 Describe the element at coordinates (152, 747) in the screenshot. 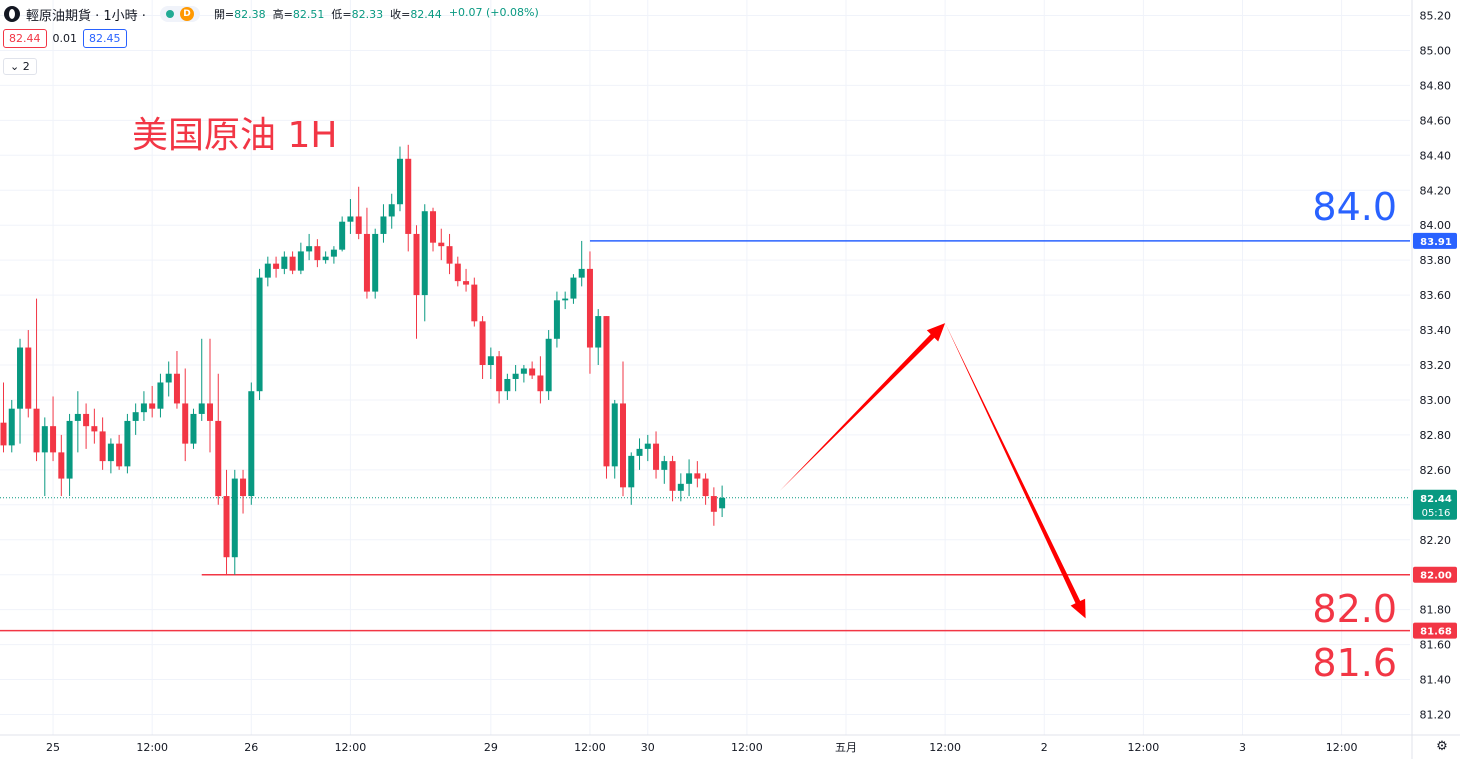

I see `x-tick-label: 12:00` at that location.